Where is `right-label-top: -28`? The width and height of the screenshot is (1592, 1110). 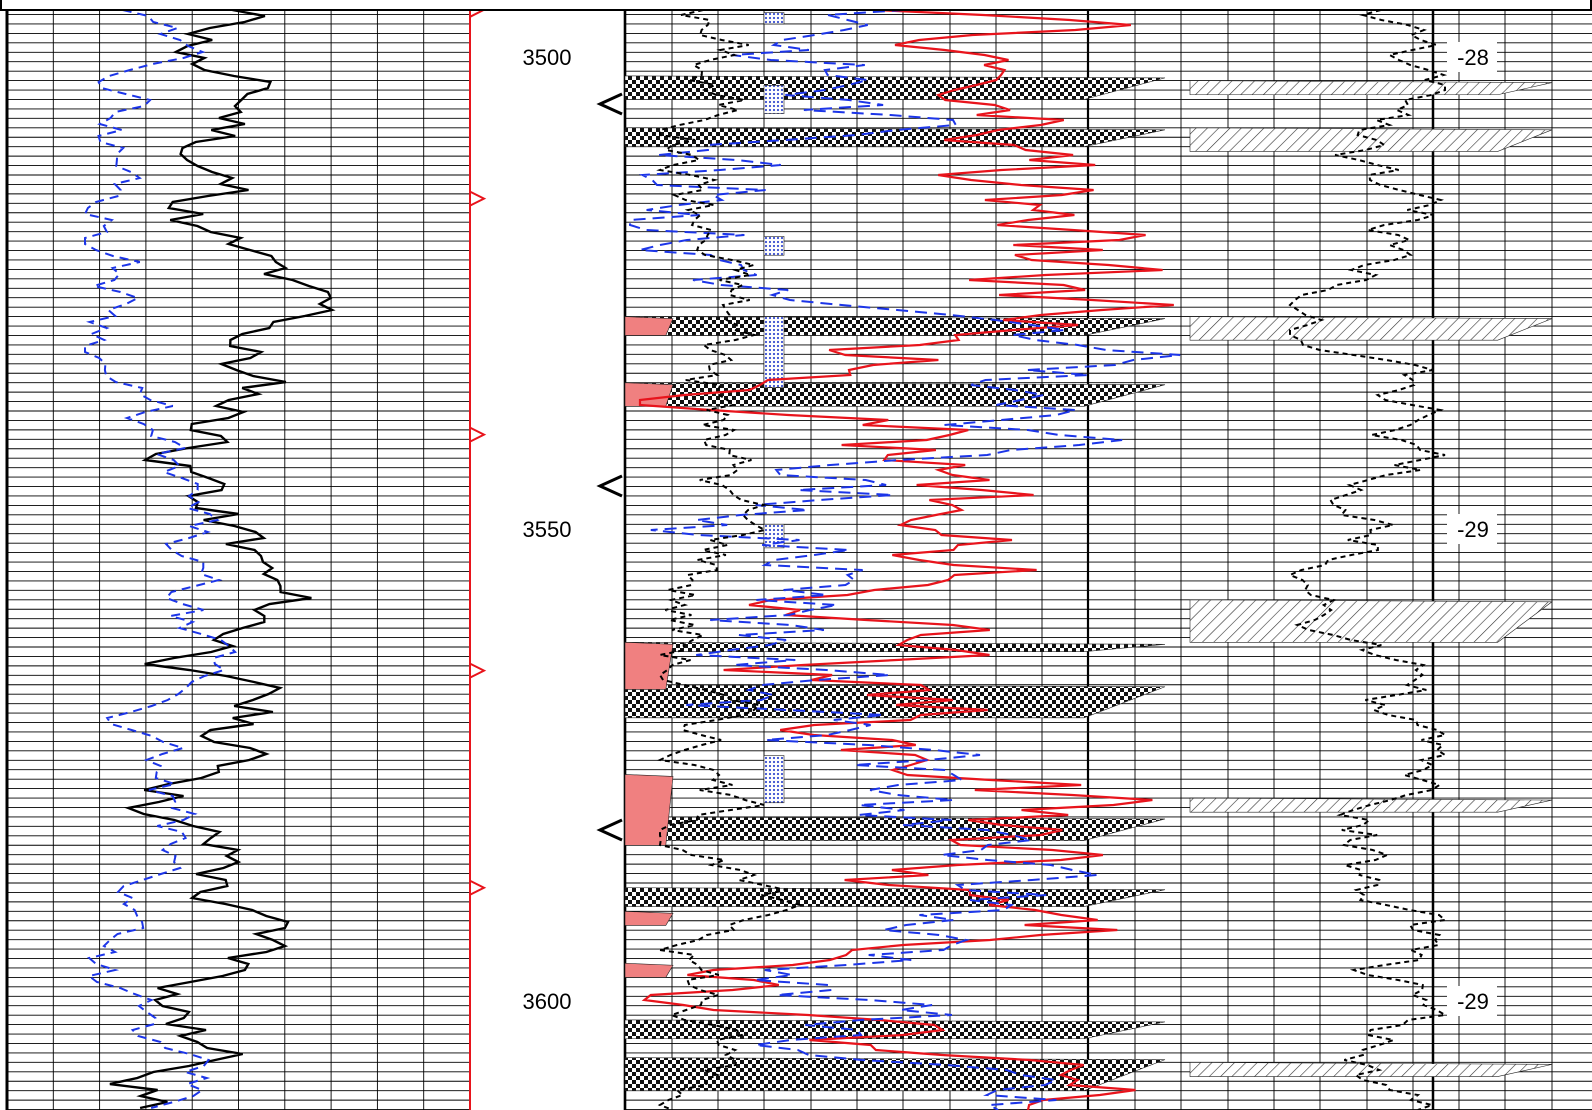 right-label-top: -28 is located at coordinates (1473, 57).